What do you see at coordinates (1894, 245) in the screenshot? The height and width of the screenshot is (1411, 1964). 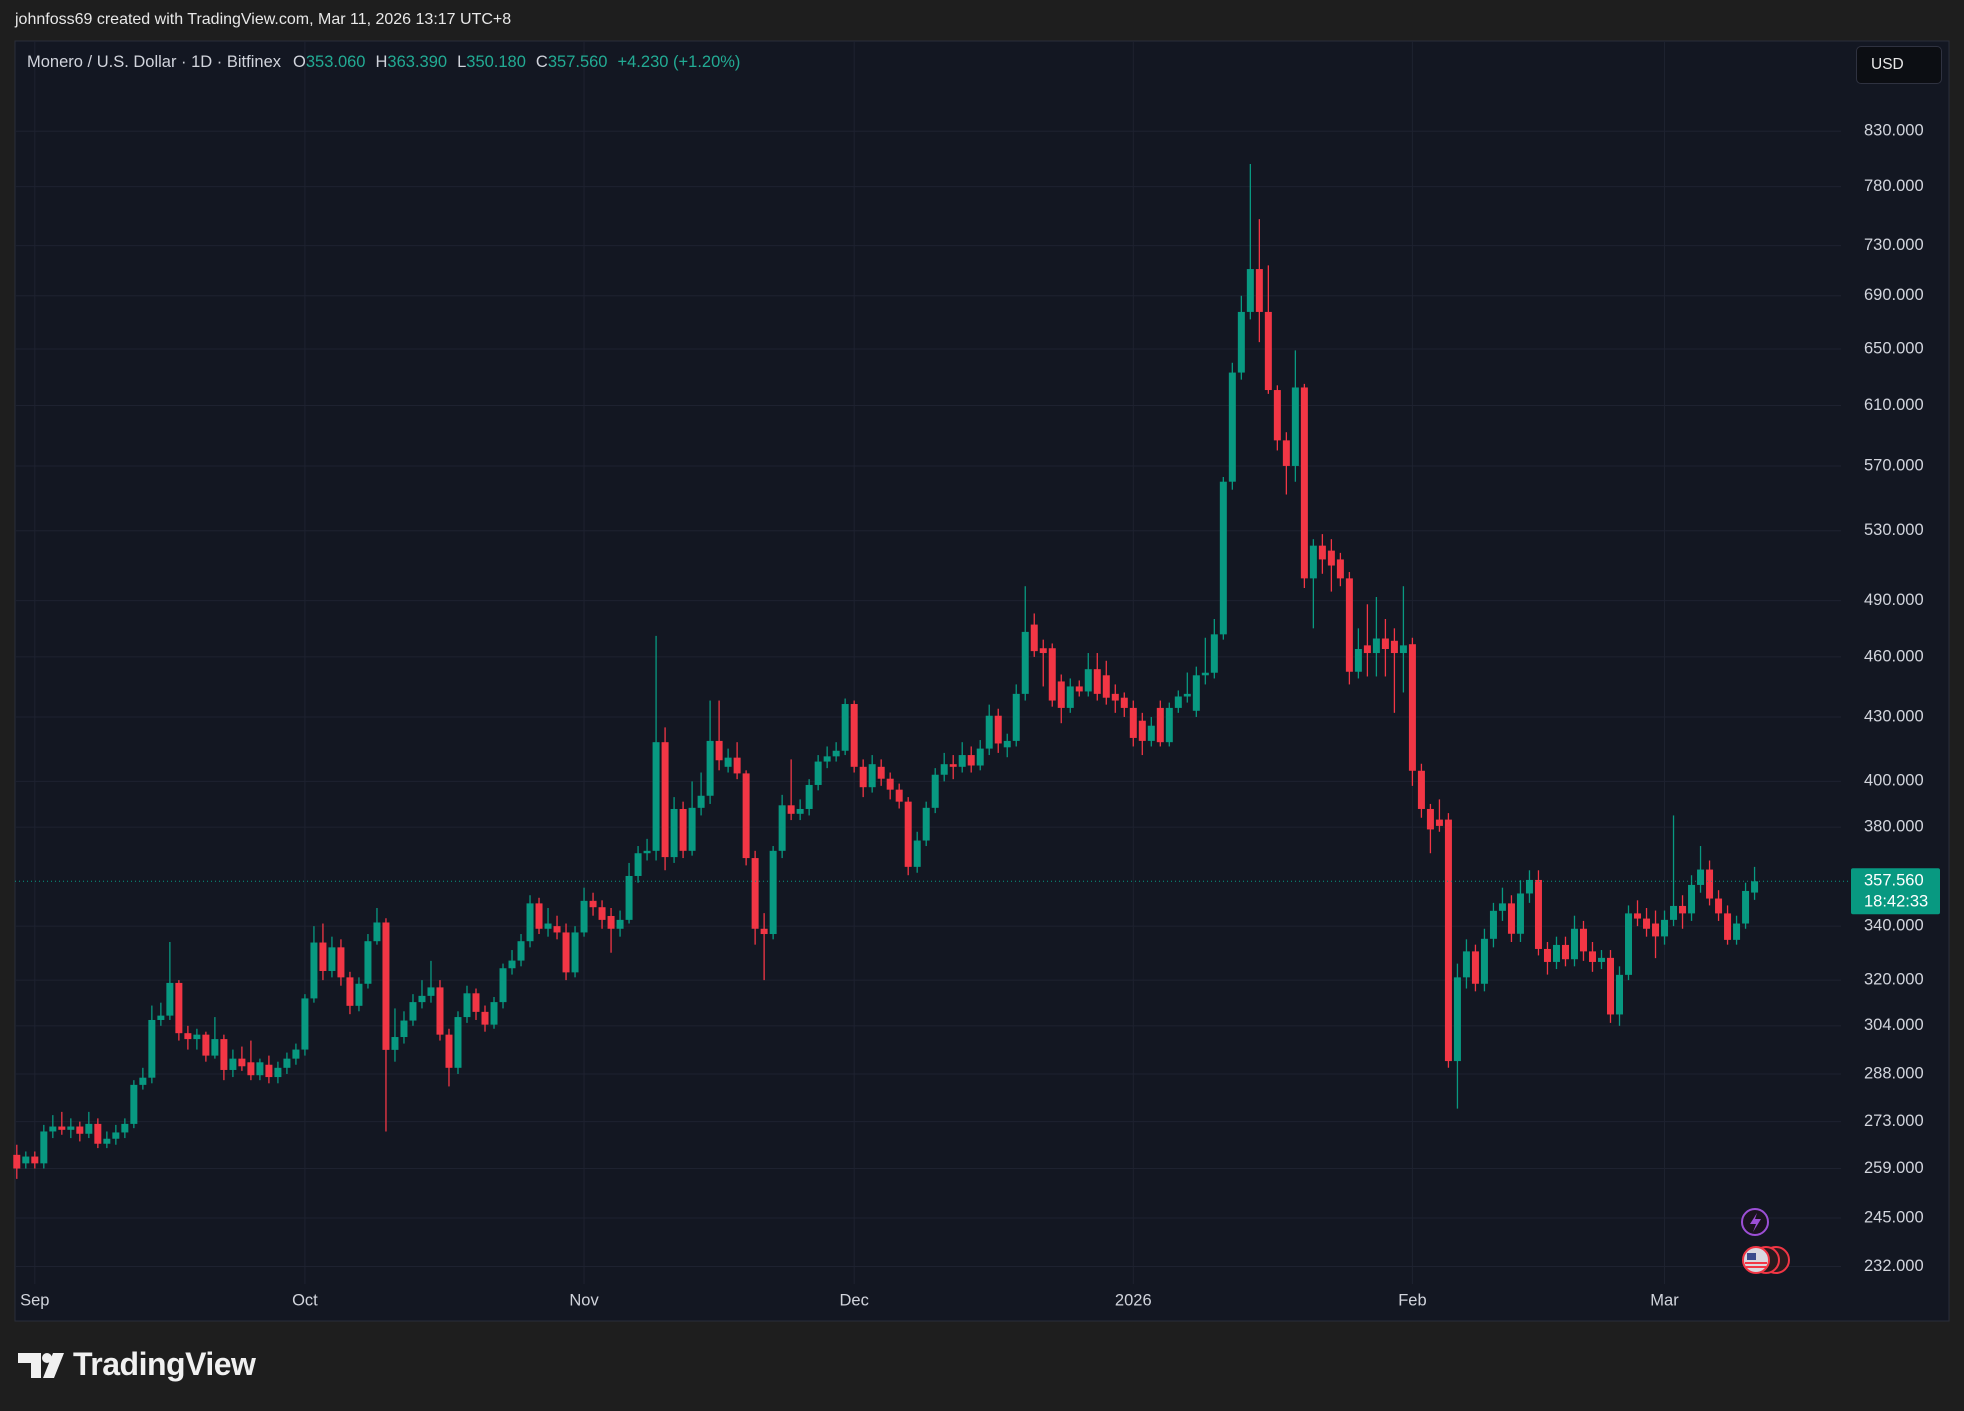 I see `y-tick-label: 730.000` at bounding box center [1894, 245].